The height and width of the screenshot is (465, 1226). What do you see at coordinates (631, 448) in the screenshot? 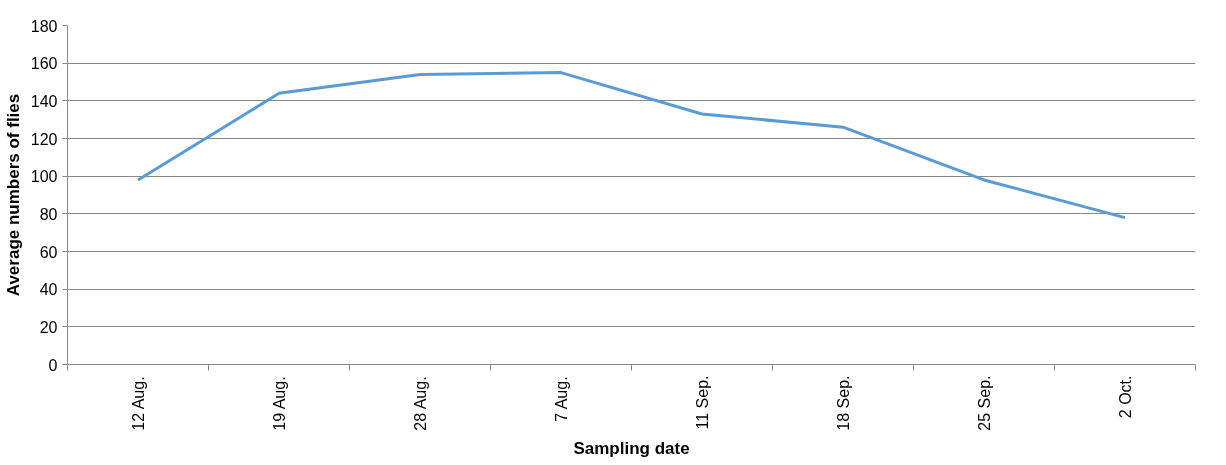
I see `x-axis-title: Sampling date` at bounding box center [631, 448].